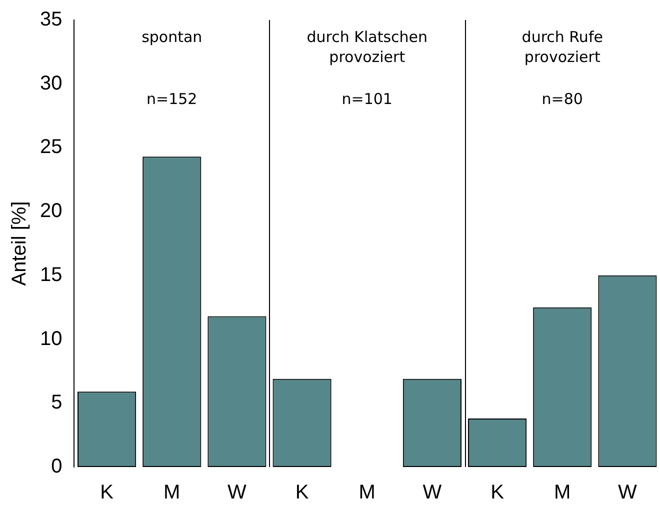  Describe the element at coordinates (56, 467) in the screenshot. I see `y-tick-label: 0` at that location.